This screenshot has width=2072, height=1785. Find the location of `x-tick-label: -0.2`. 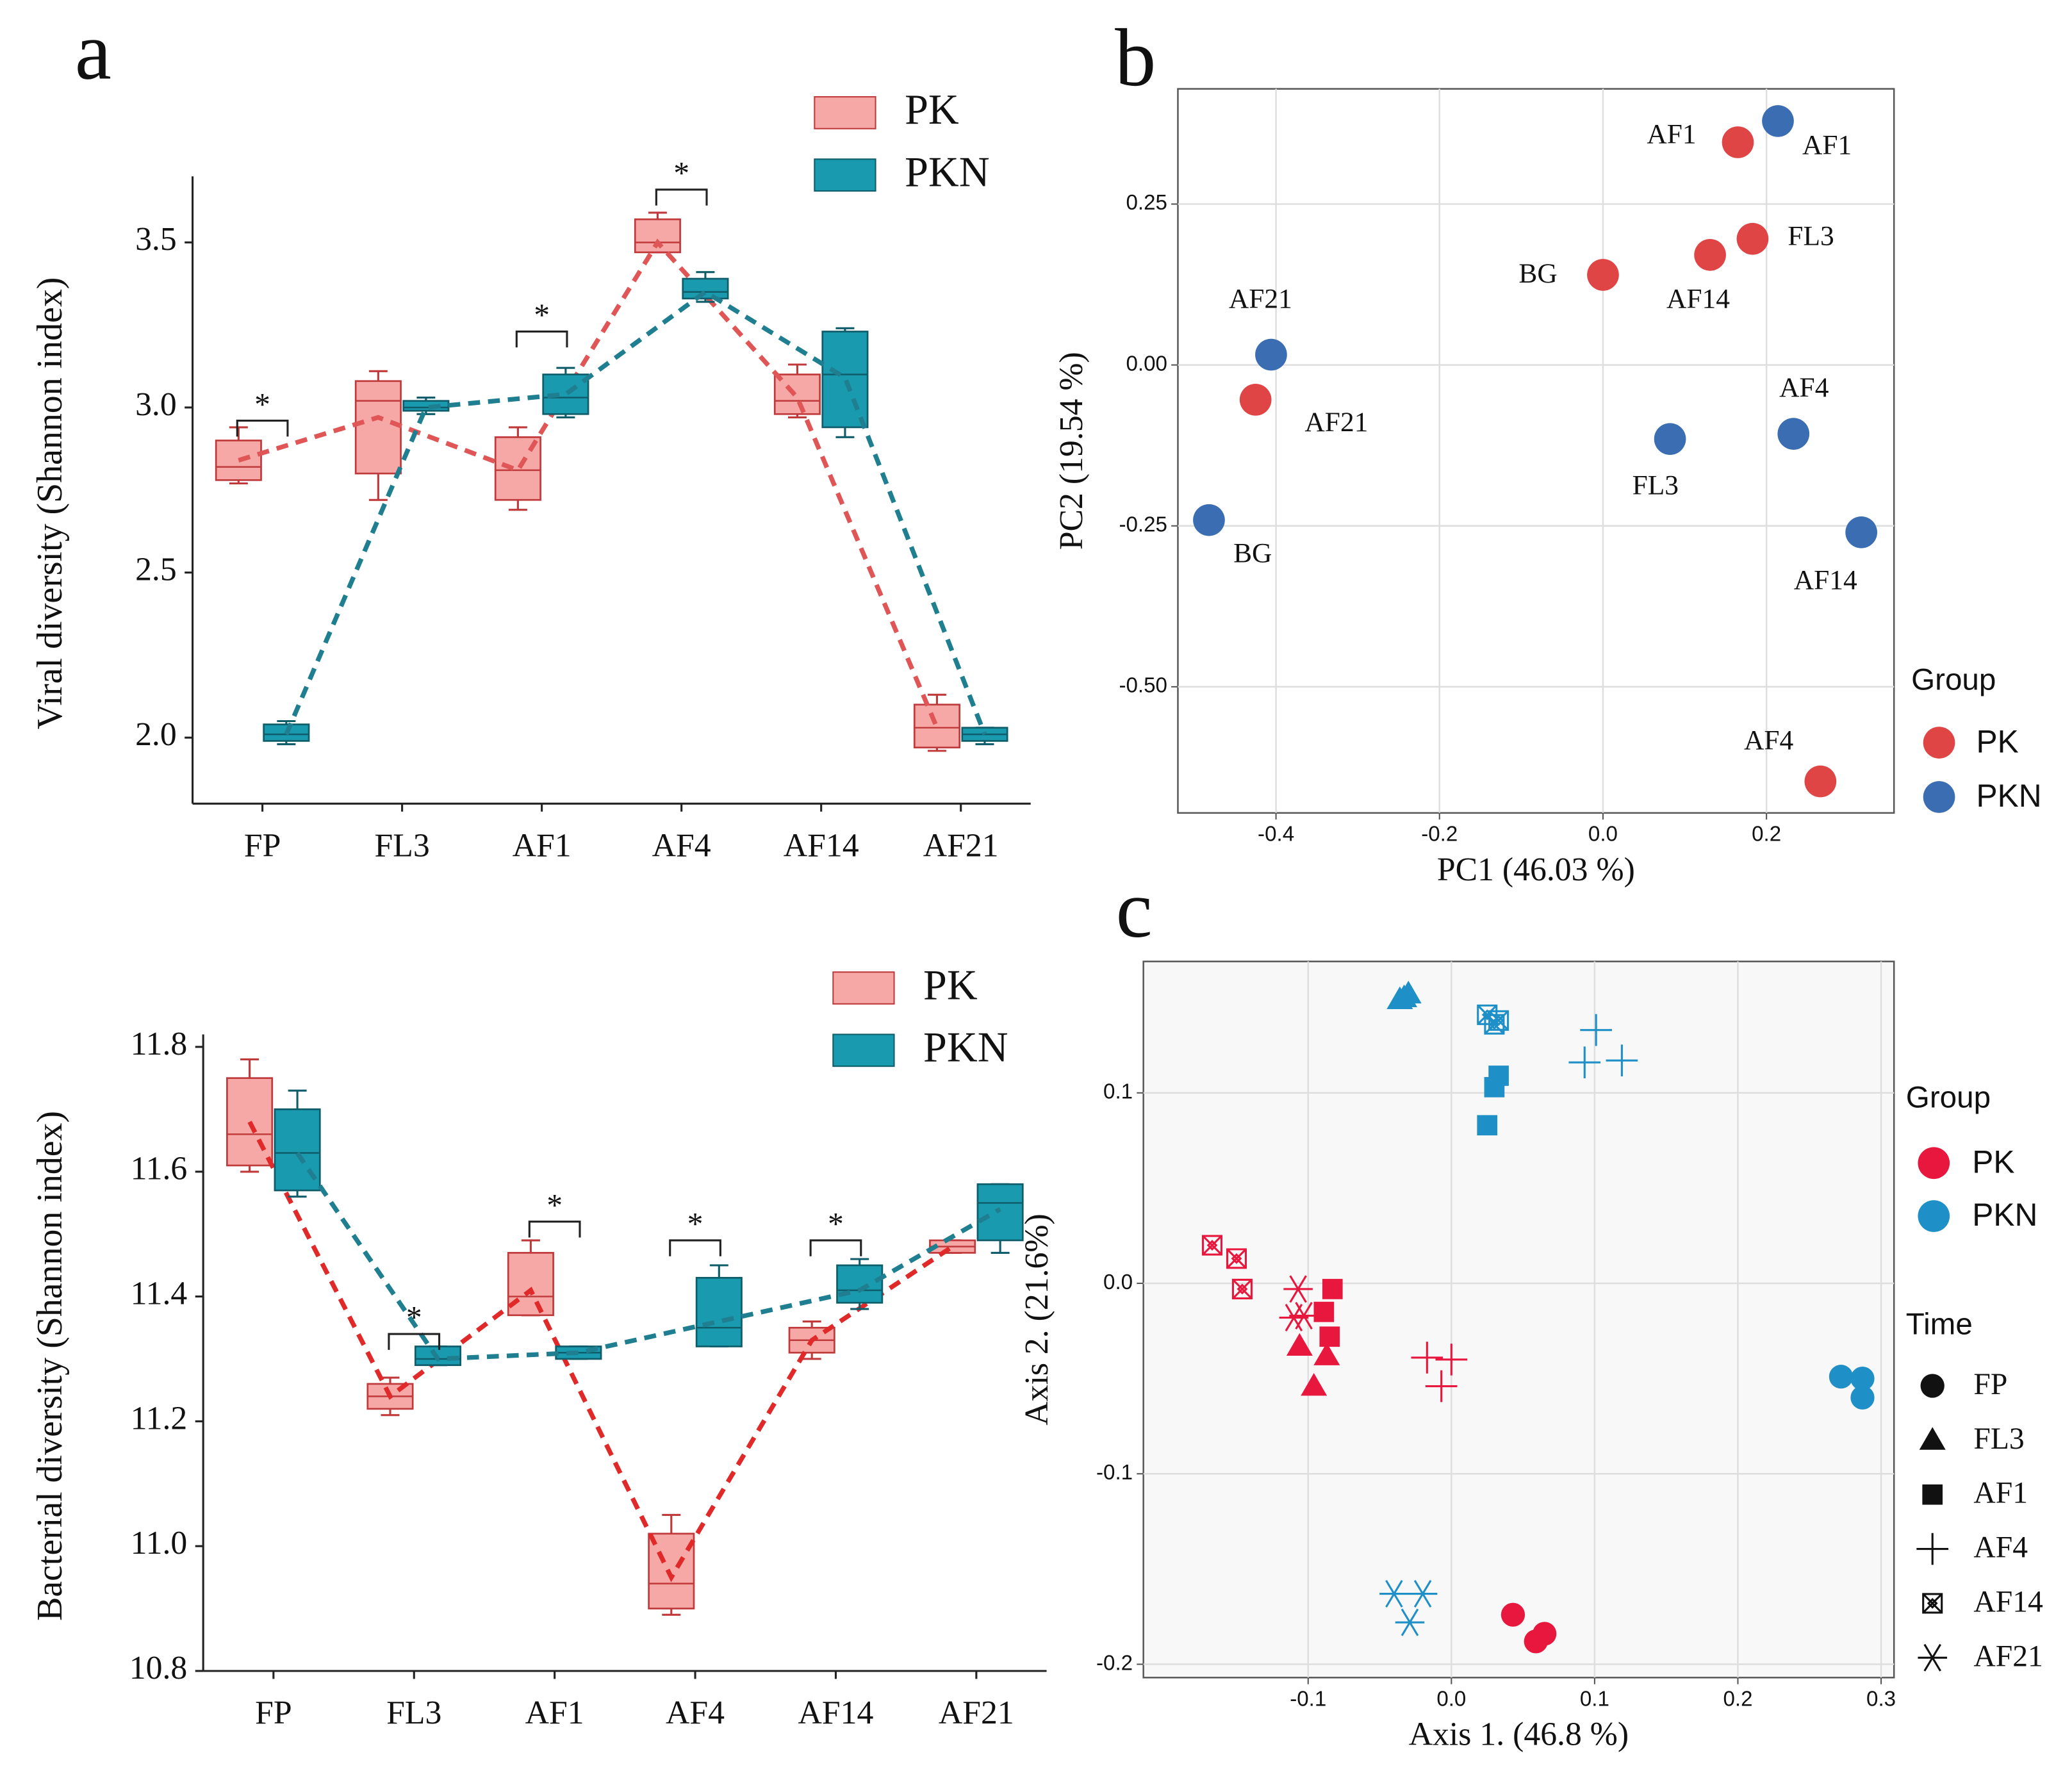

x-tick-label: -0.2 is located at coordinates (1439, 835).